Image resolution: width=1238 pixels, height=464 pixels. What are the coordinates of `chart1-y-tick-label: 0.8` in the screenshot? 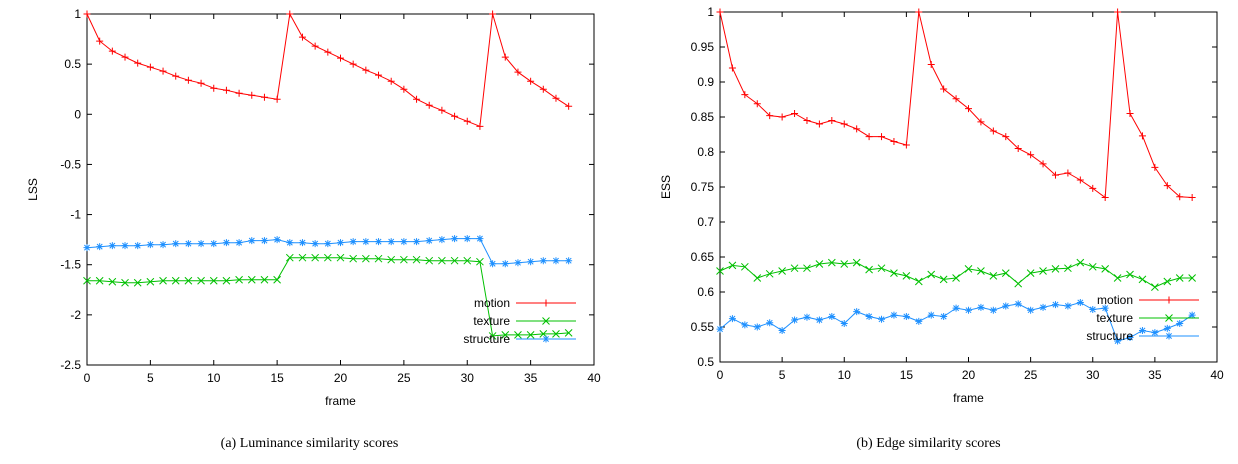 It's located at (705, 152).